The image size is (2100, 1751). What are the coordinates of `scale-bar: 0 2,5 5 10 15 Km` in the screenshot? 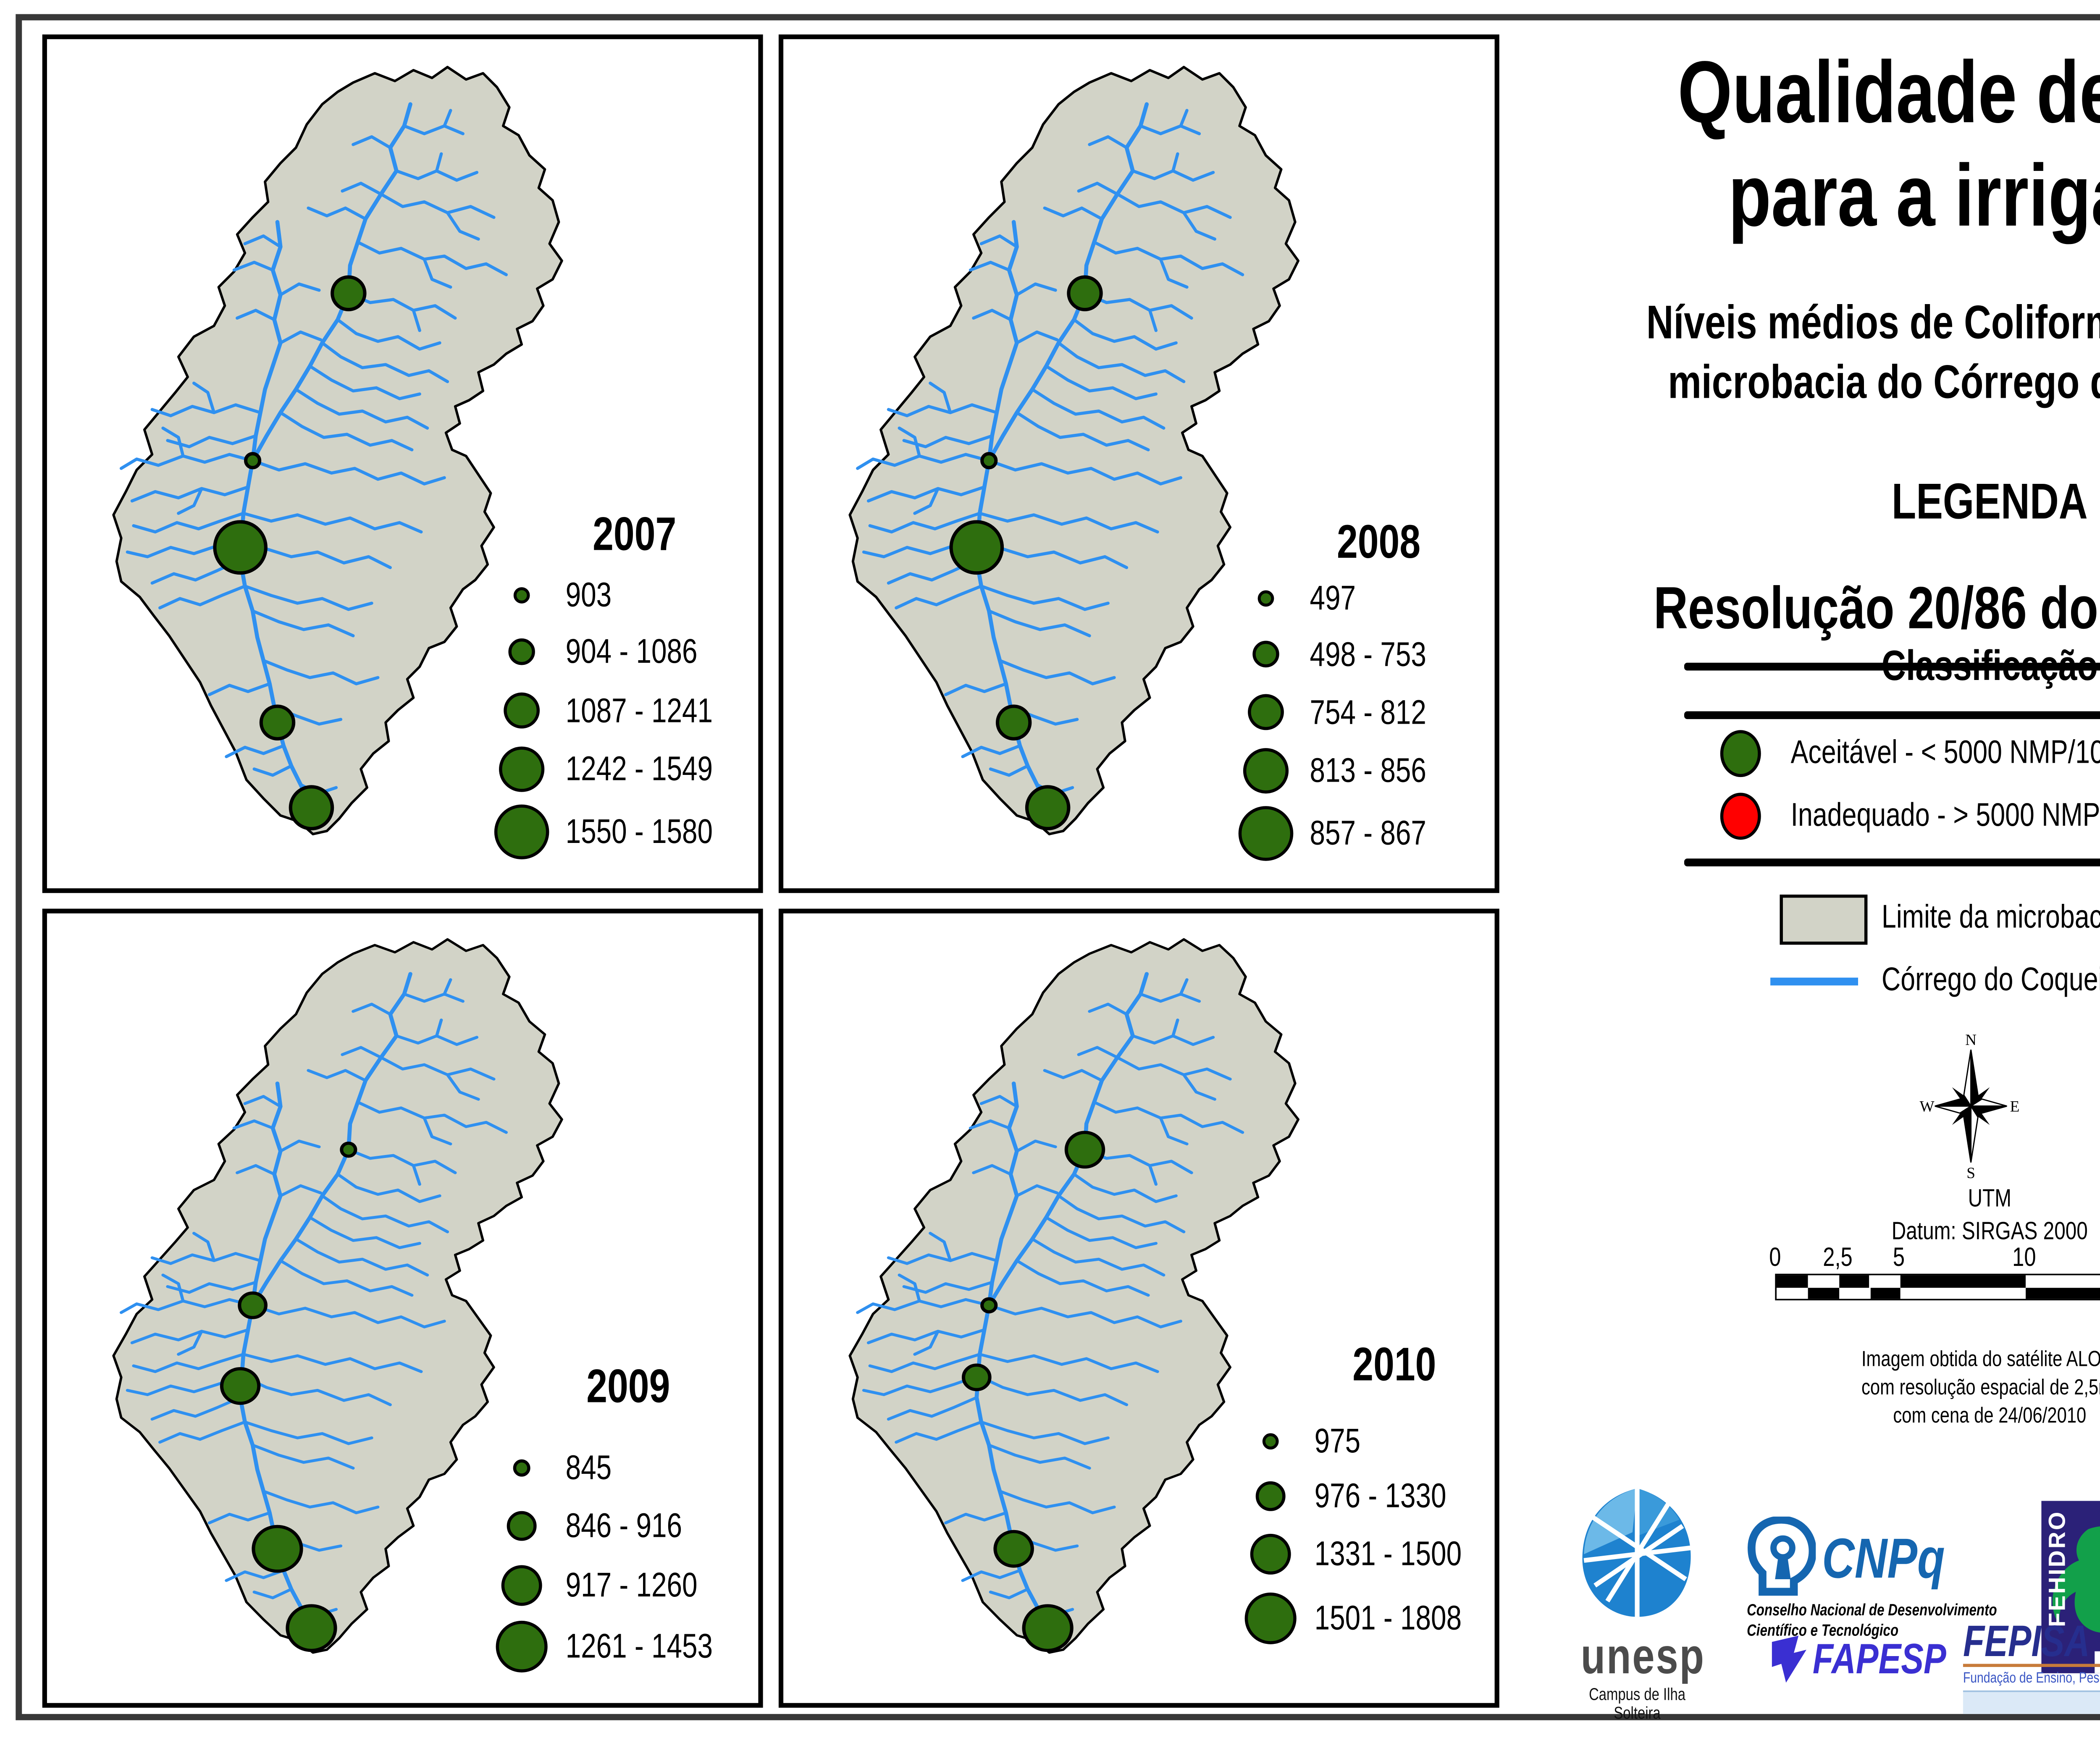 It's located at (1934, 1273).